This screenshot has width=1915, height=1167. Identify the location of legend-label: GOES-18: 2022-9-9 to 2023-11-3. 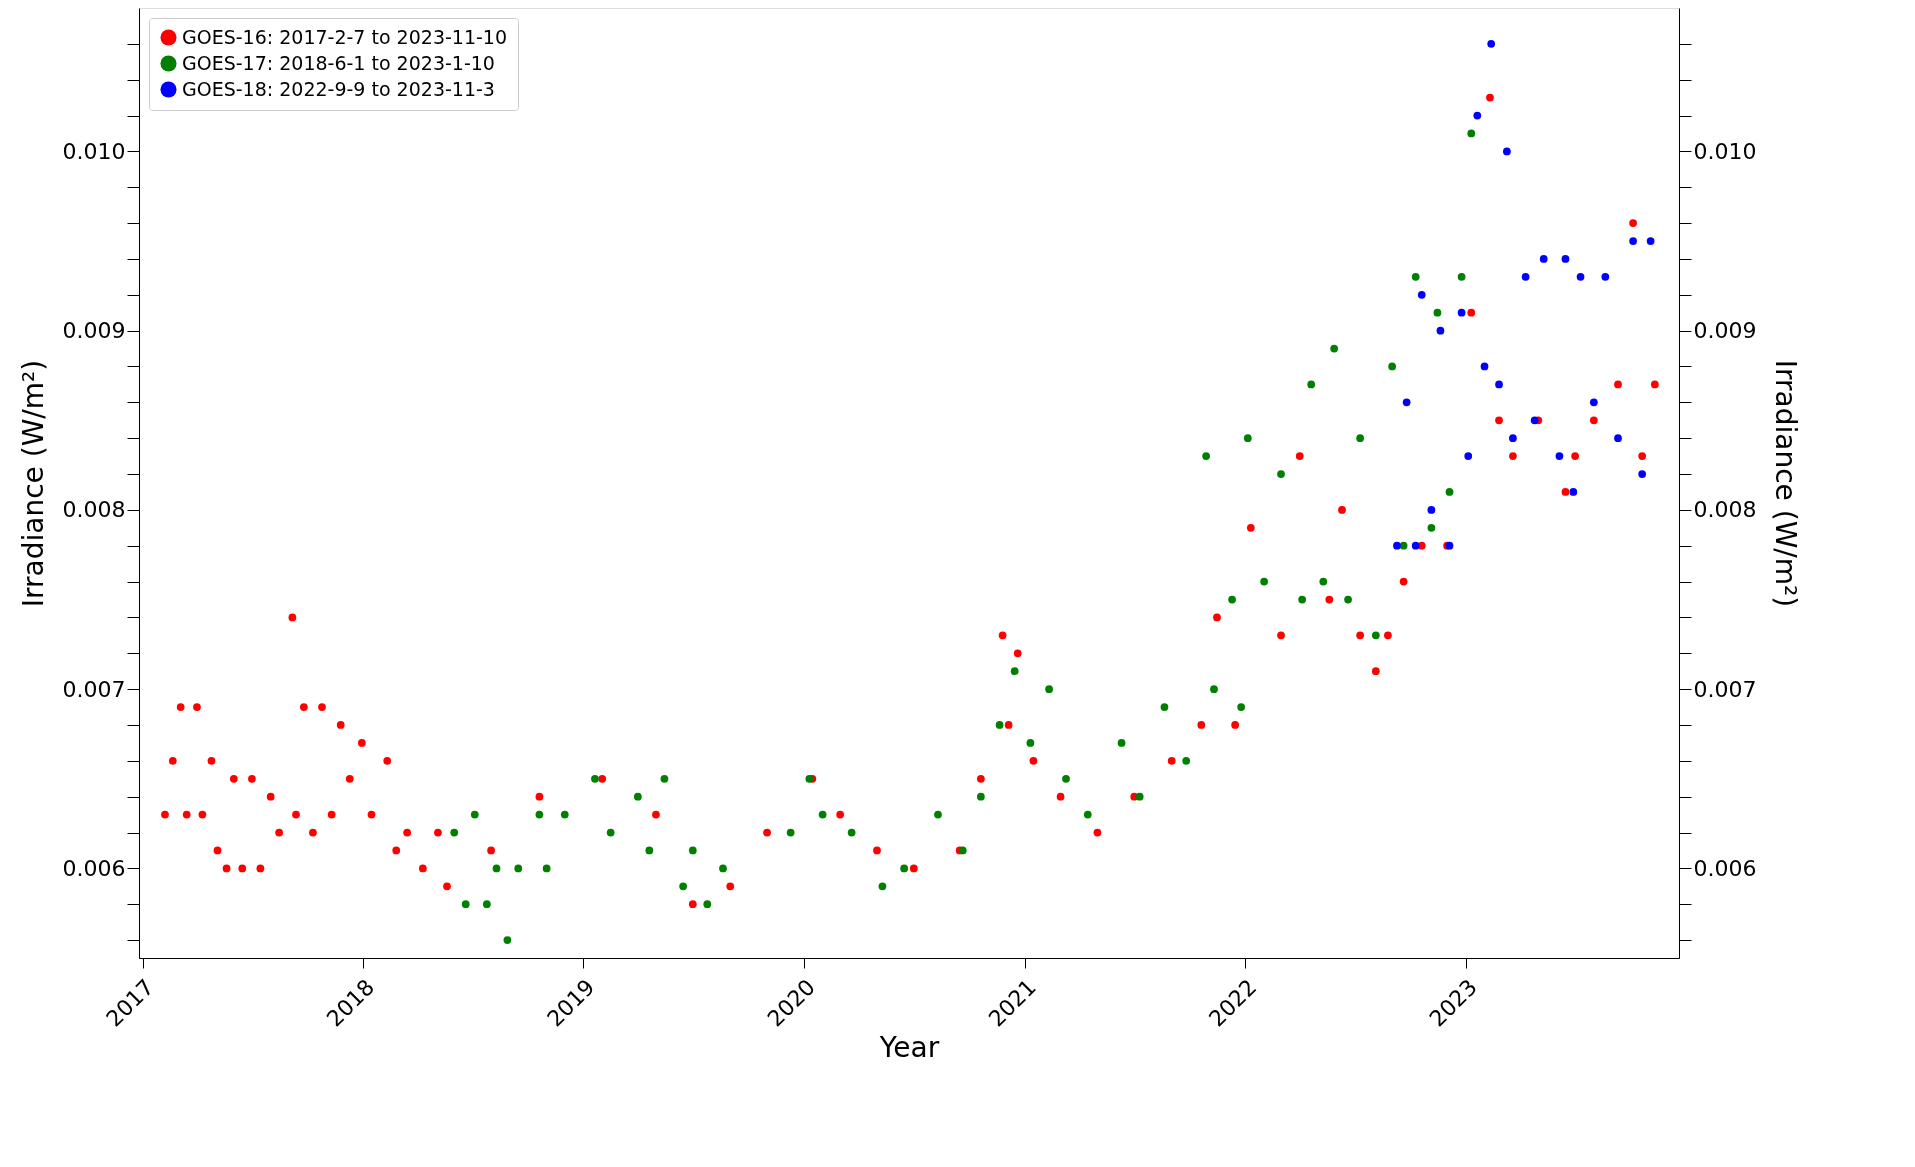
(338, 88).